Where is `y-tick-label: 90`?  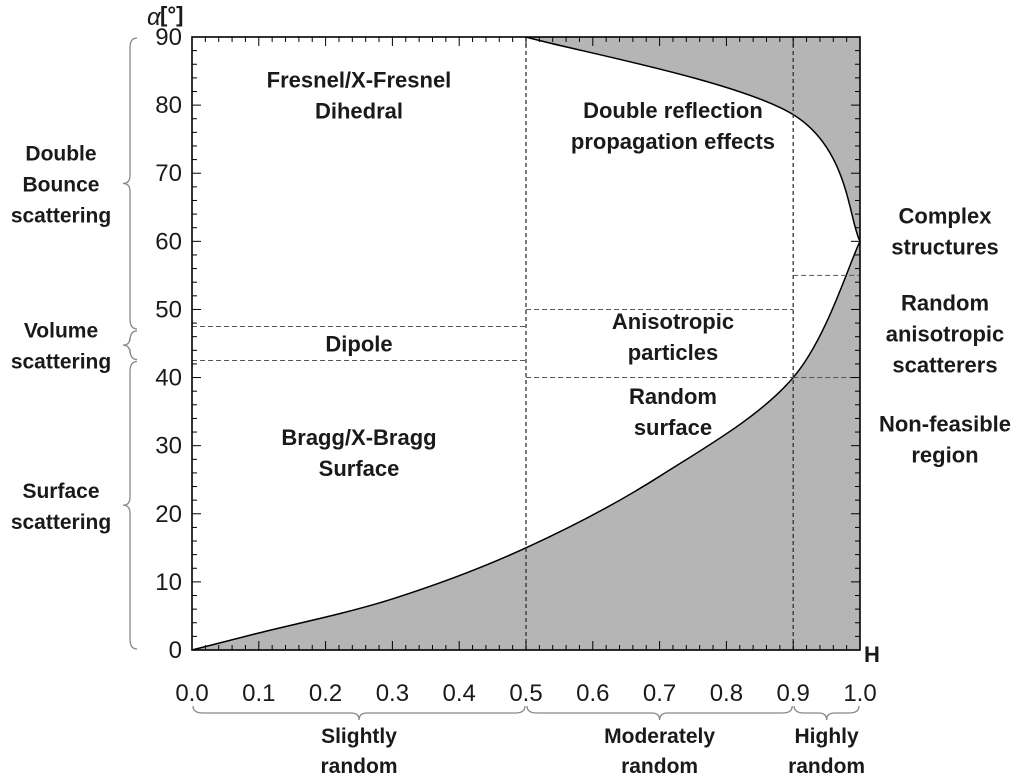
y-tick-label: 90 is located at coordinates (168, 37).